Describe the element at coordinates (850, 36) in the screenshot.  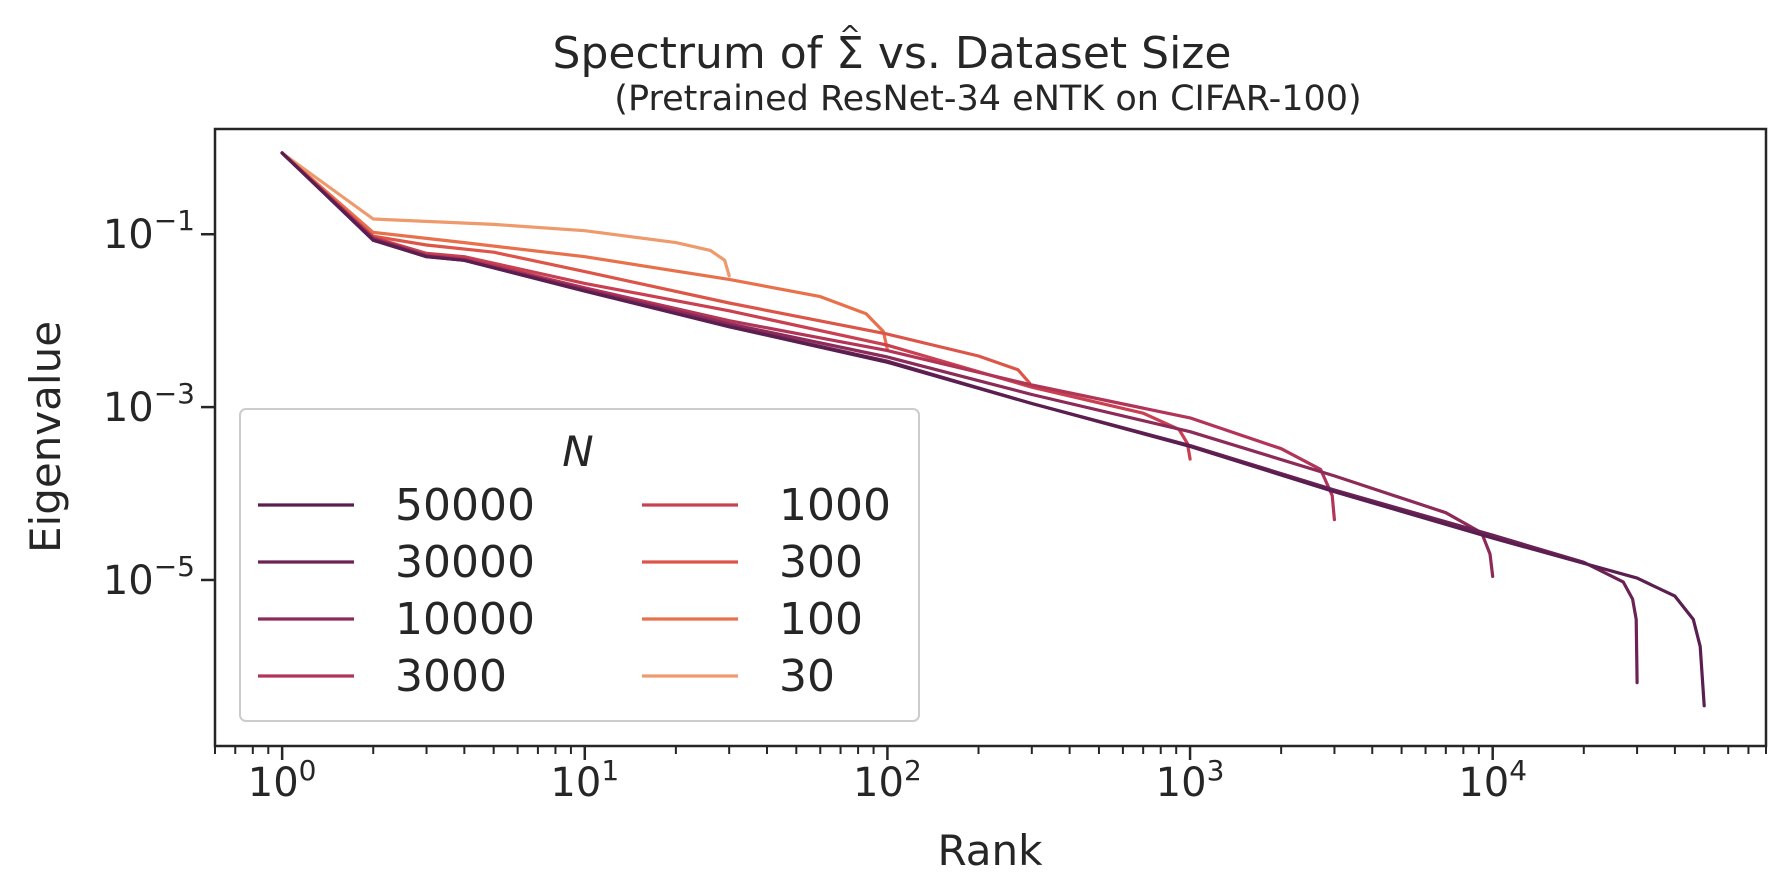
I see `title-hat: ^` at that location.